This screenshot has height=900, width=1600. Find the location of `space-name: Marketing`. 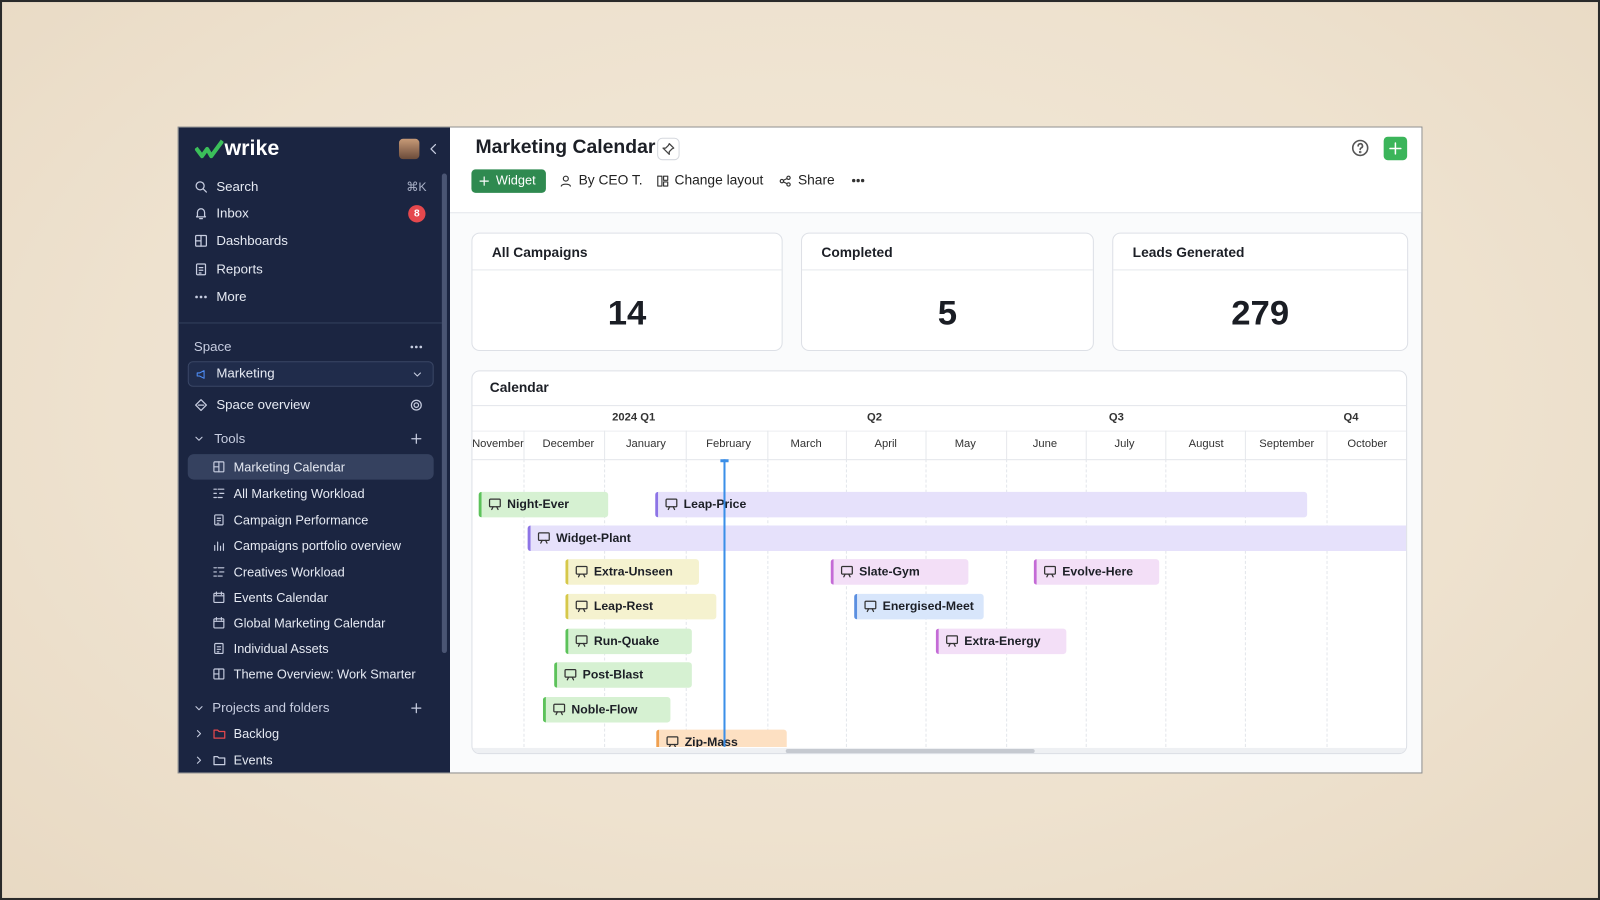

space-name: Marketing is located at coordinates (245, 373).